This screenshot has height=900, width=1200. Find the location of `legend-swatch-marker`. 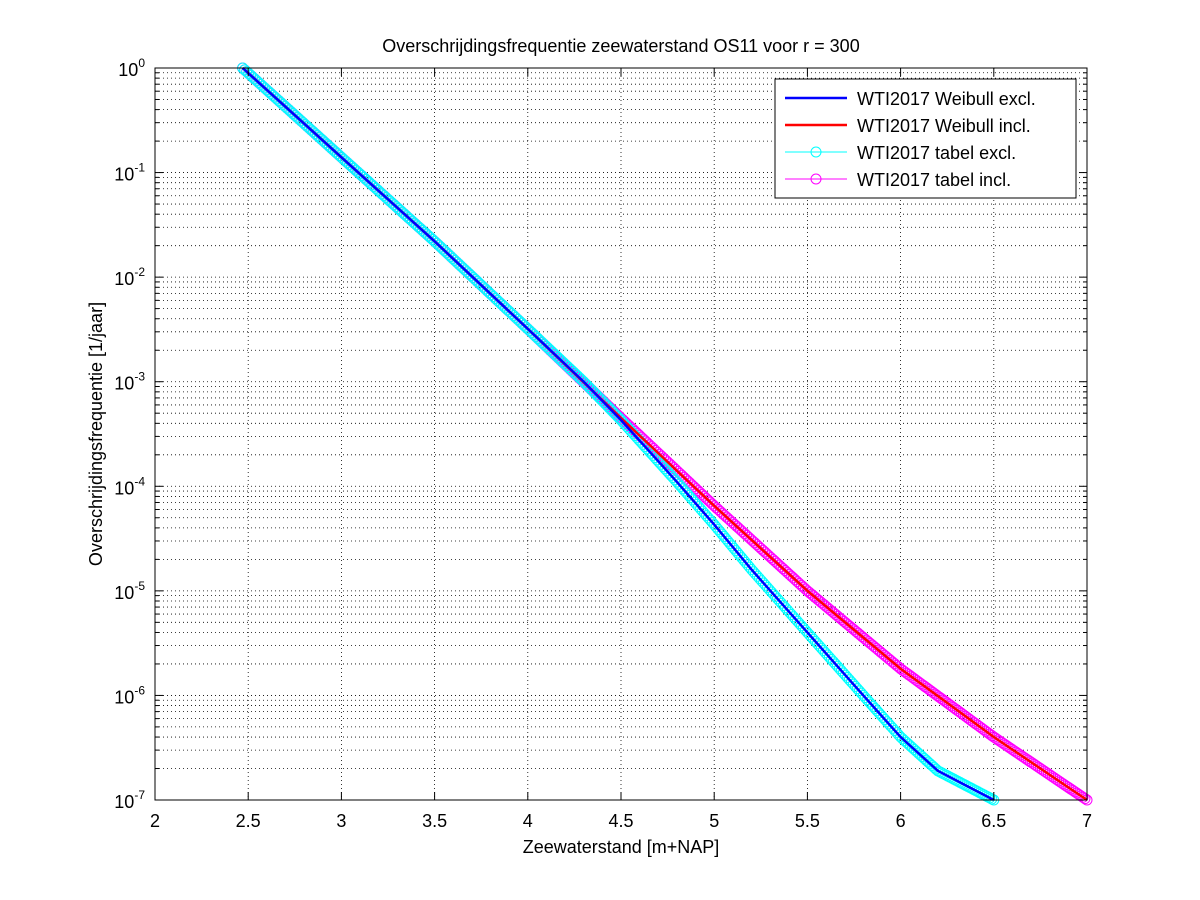

legend-swatch-marker is located at coordinates (816, 179).